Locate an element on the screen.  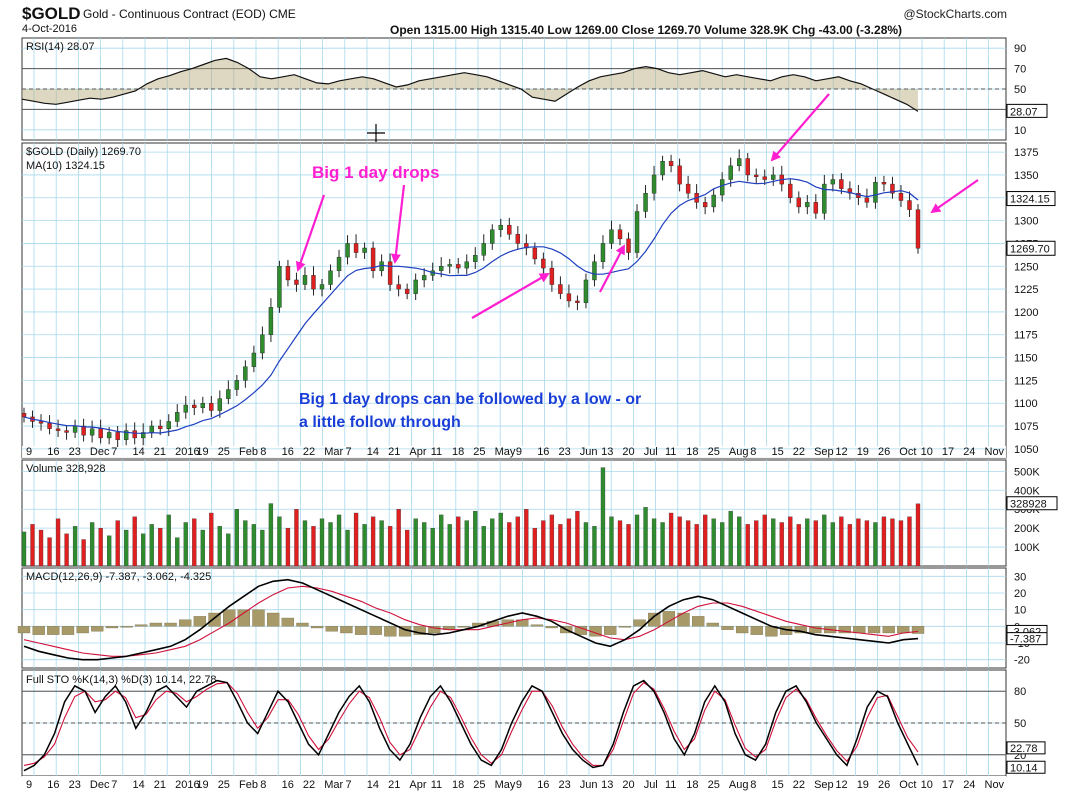
macd-tick-0: 30 is located at coordinates (1020, 577).